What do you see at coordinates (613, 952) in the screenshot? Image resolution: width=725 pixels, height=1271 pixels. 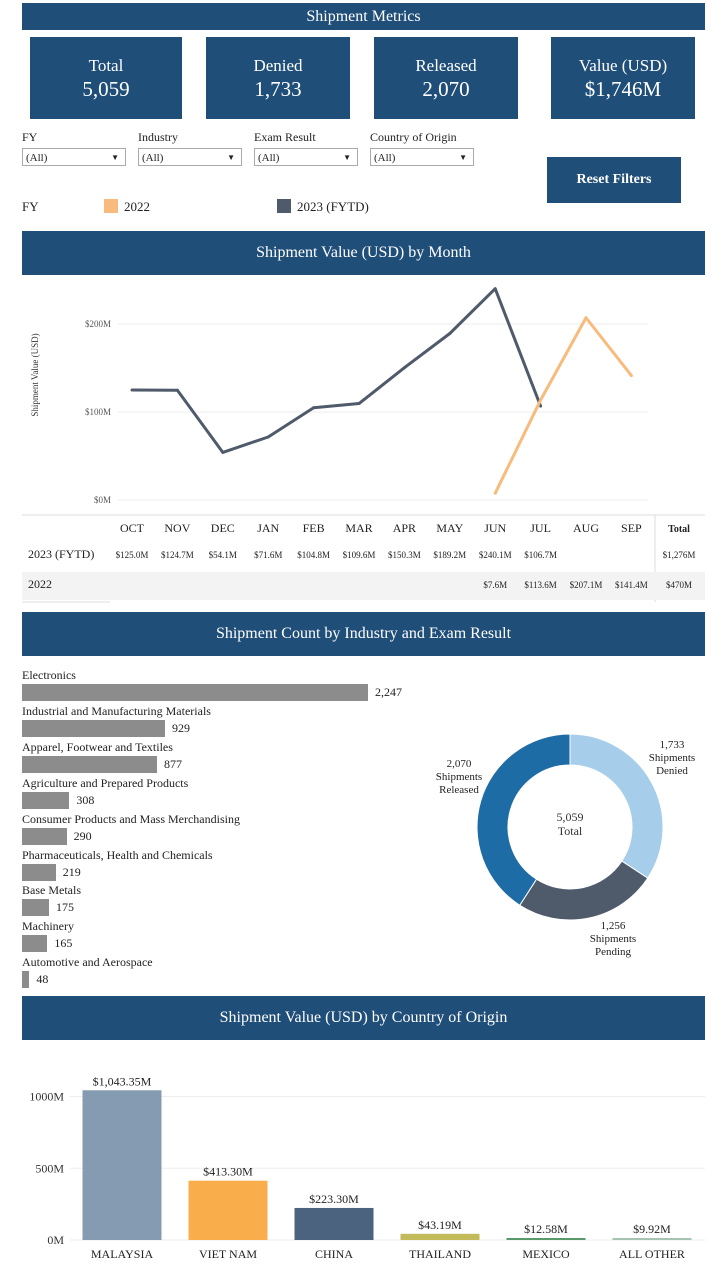 I see `donut-label-line: Pending` at bounding box center [613, 952].